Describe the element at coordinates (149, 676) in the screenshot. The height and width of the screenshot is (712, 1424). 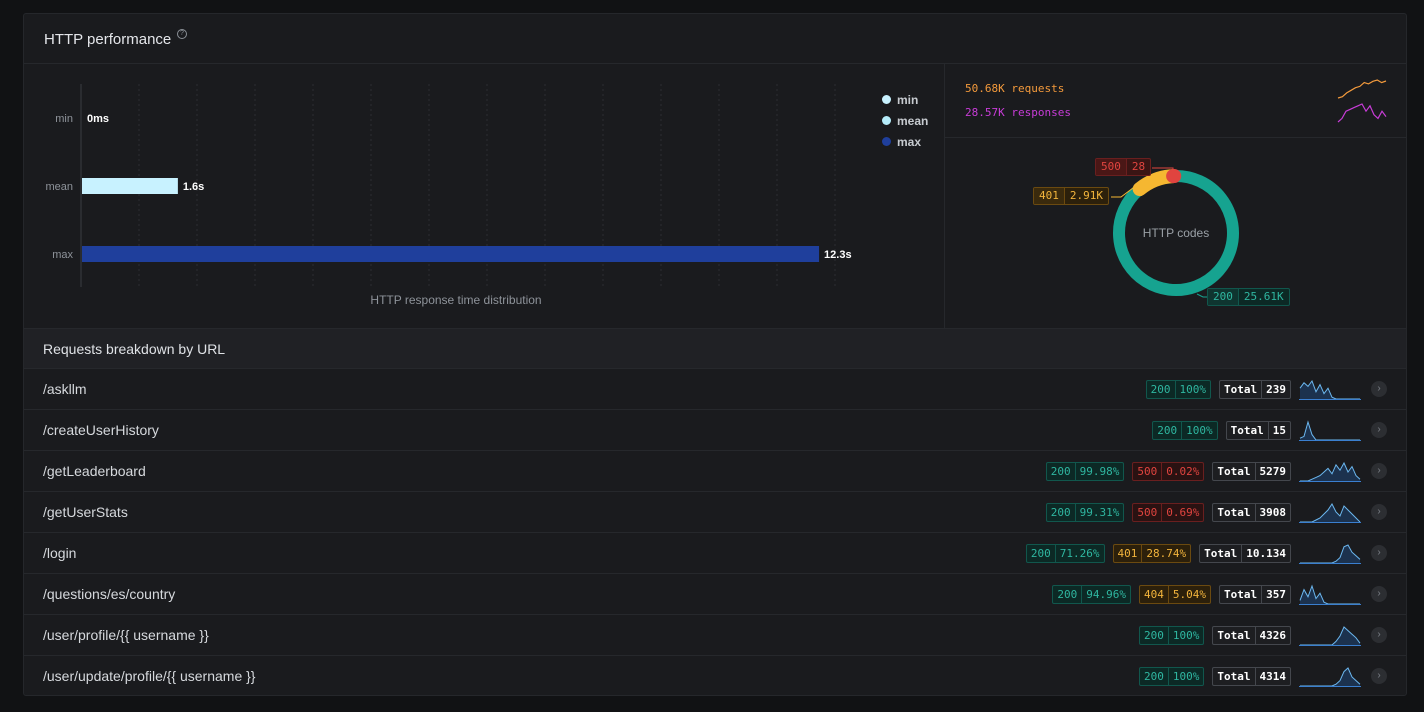
I see `row-url: /user/update/profile/{{ username }}` at that location.